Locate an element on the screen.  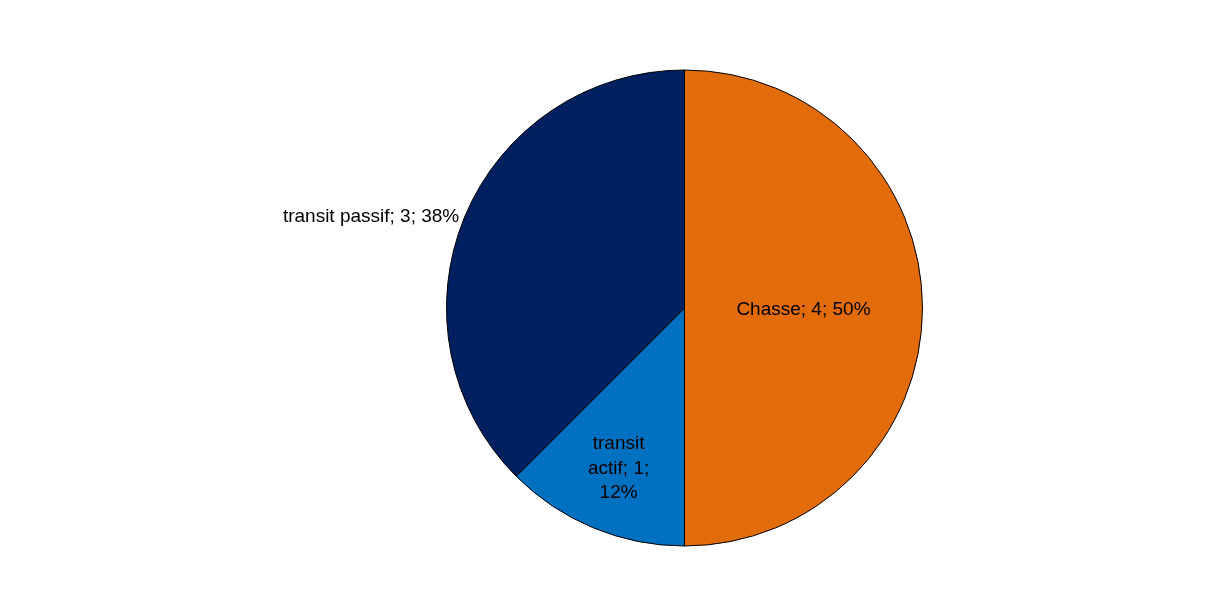
slice-label: transit passif; 3; 38% is located at coordinates (371, 215).